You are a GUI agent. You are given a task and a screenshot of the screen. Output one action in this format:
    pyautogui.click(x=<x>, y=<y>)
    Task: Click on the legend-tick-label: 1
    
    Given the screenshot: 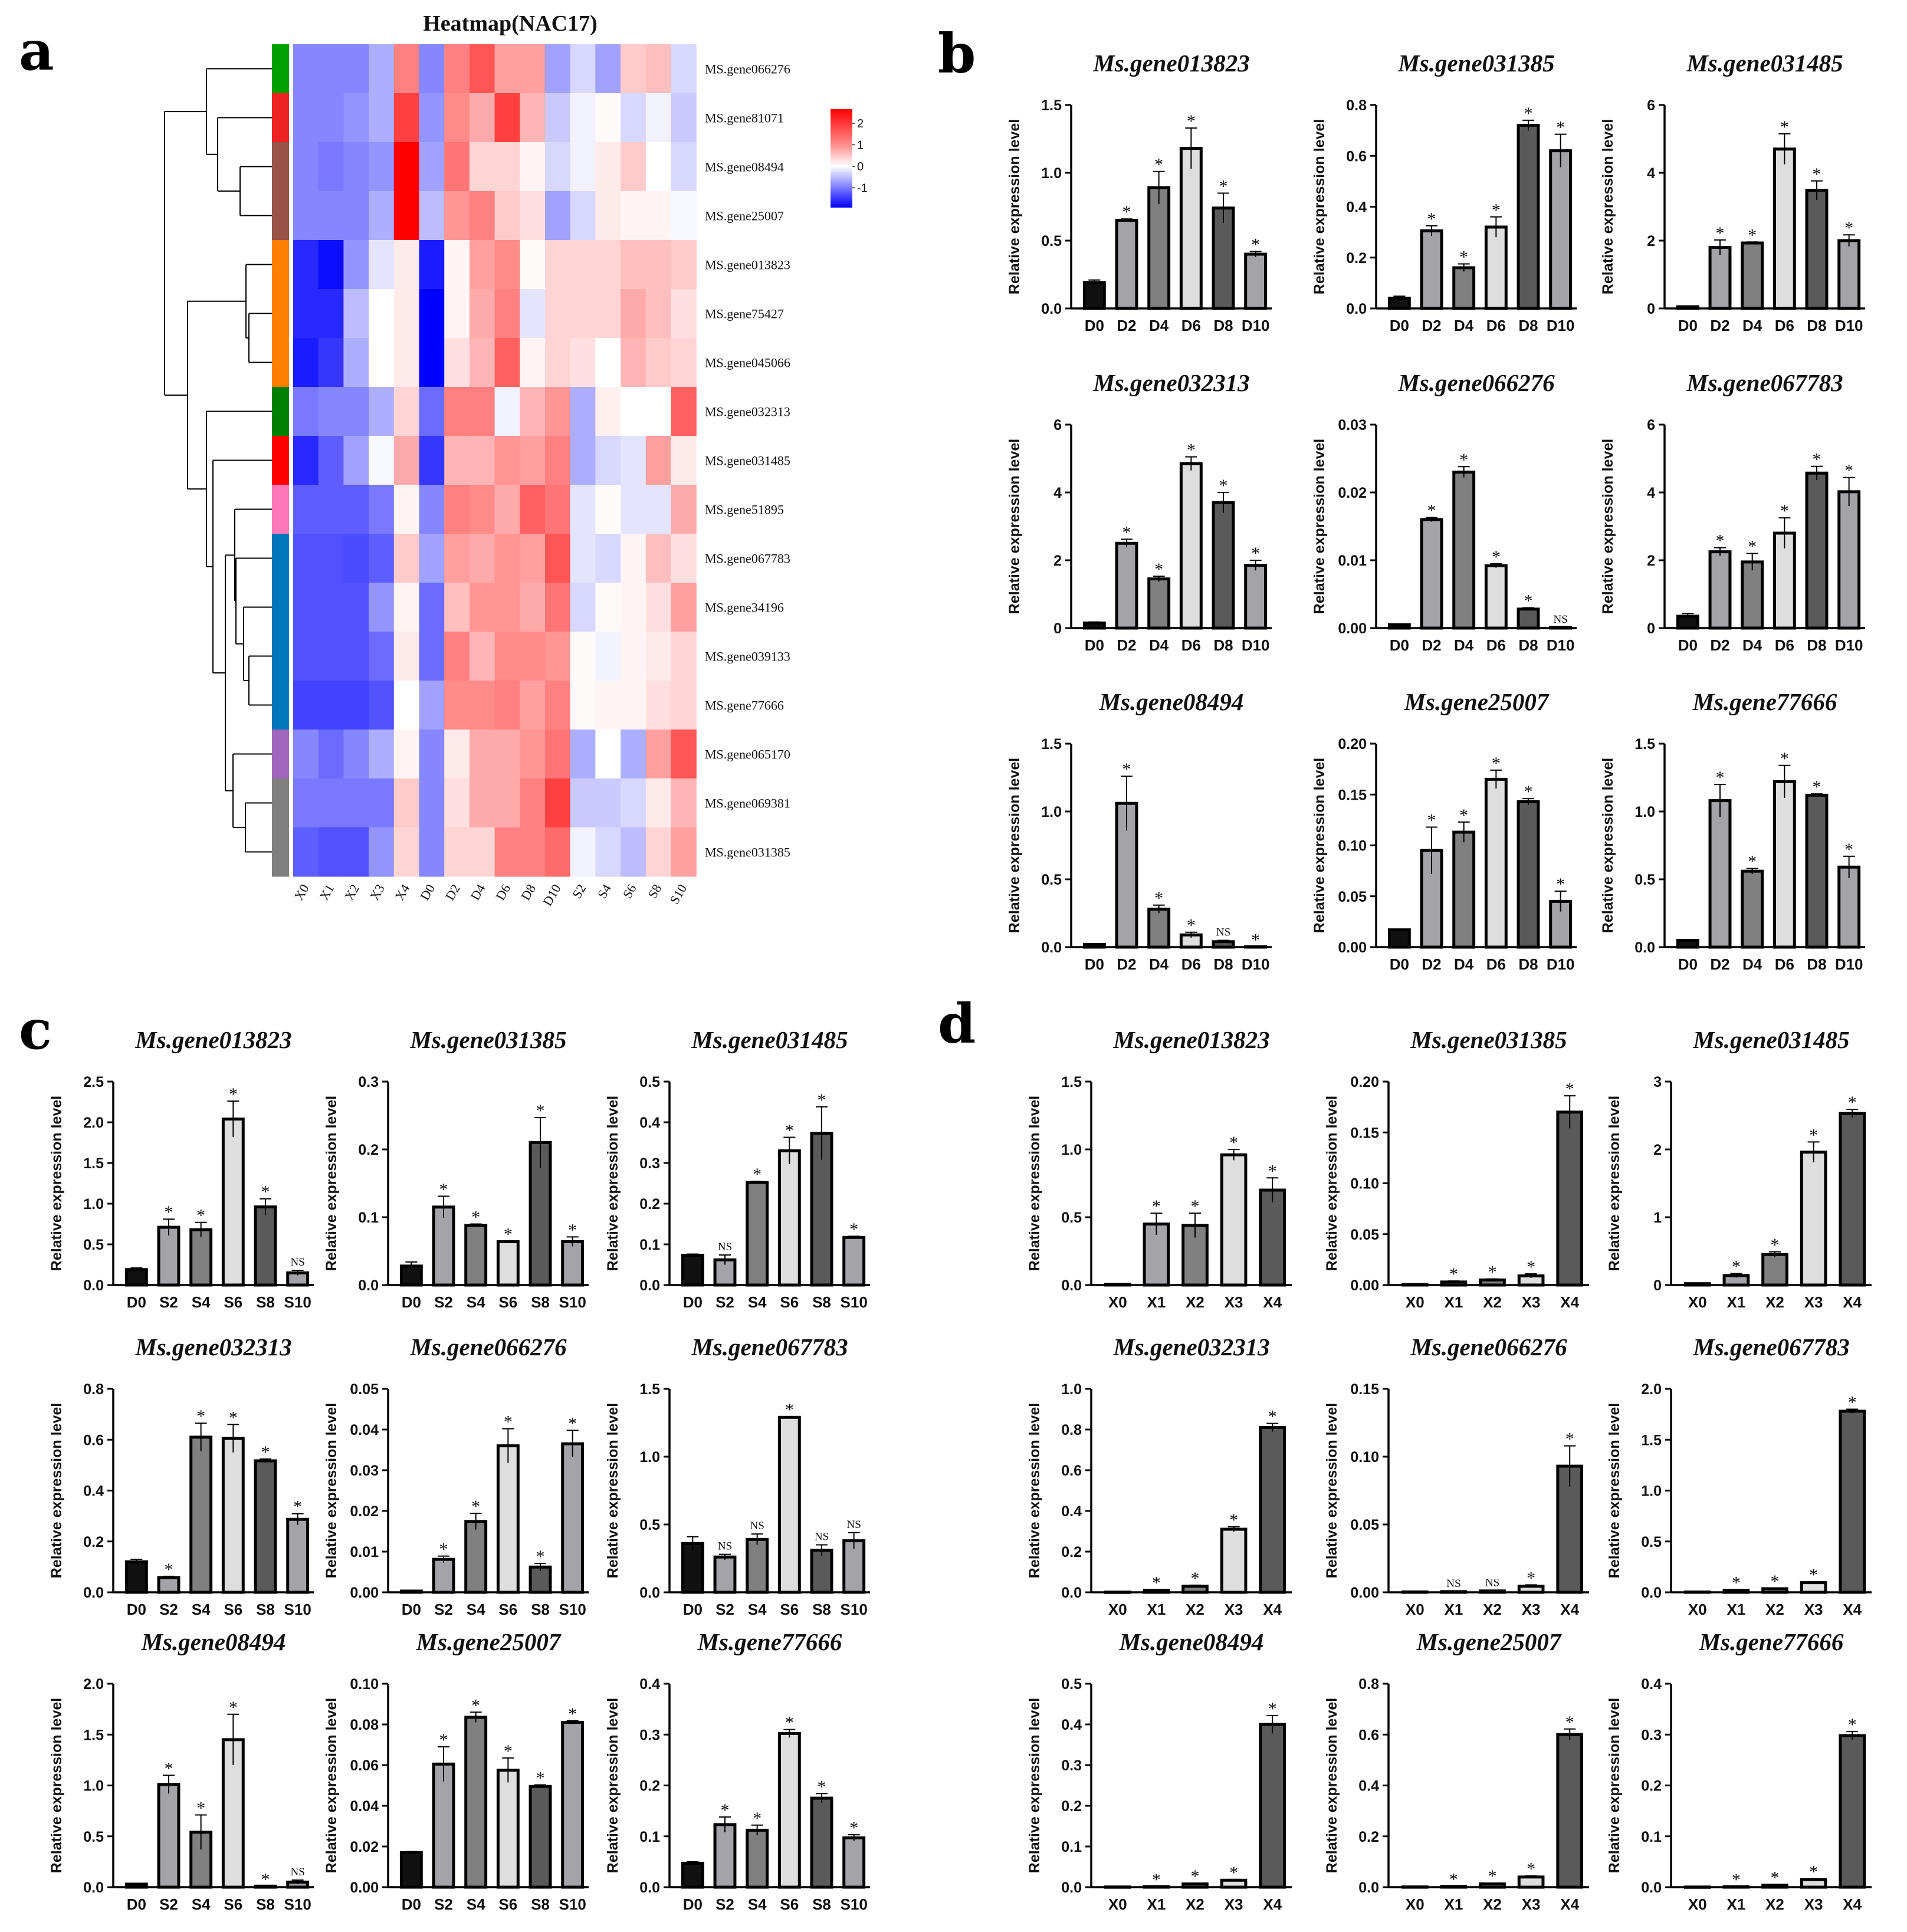 What is the action you would take?
    pyautogui.click(x=860, y=145)
    